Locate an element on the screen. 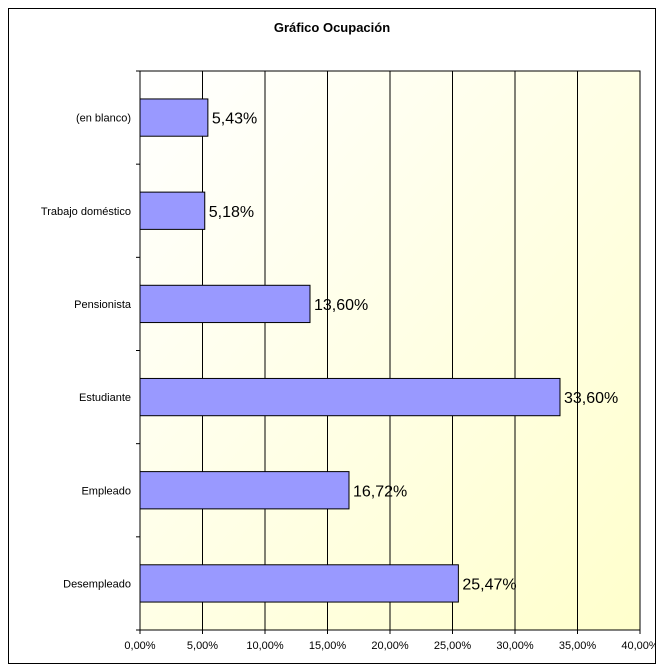  category-label: Estudiante is located at coordinates (105, 398).